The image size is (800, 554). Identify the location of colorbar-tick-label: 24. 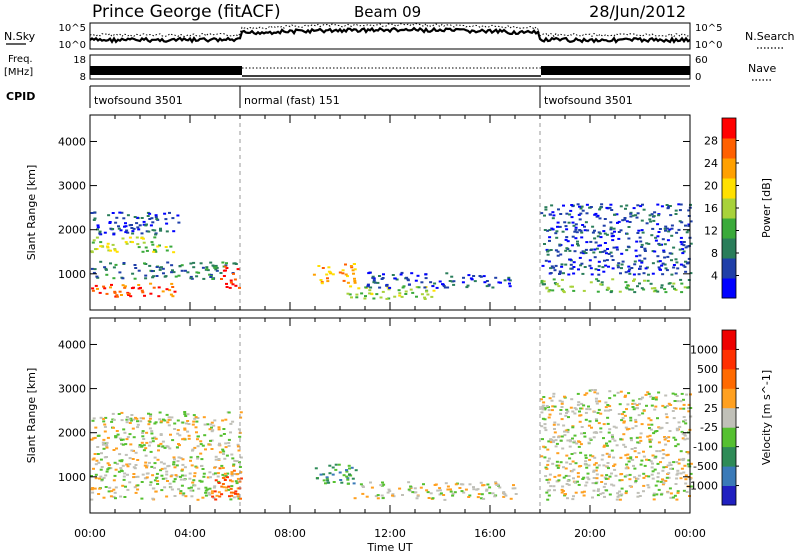
(711, 163).